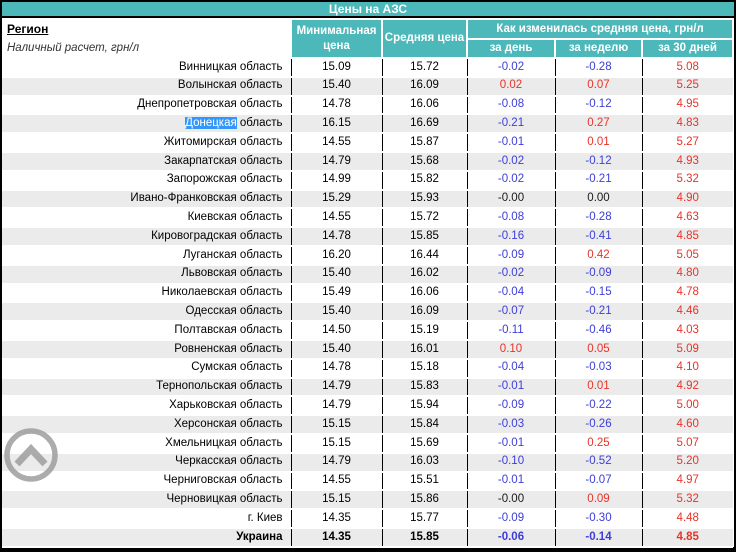 The width and height of the screenshot is (736, 552). I want to click on region-cell: Луганская область, so click(146, 255).